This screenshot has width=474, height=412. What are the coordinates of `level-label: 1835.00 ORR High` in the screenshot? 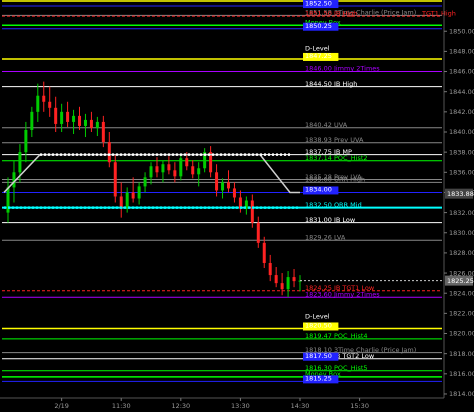 It's located at (335, 180).